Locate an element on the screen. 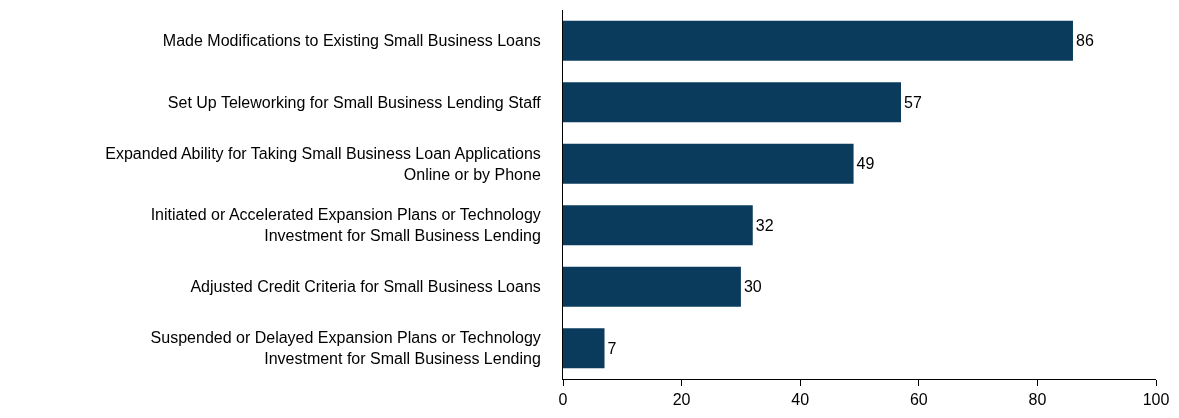  y-tick-label: Set Up Teleworking for Small Business Lending Staff is located at coordinates (354, 102).